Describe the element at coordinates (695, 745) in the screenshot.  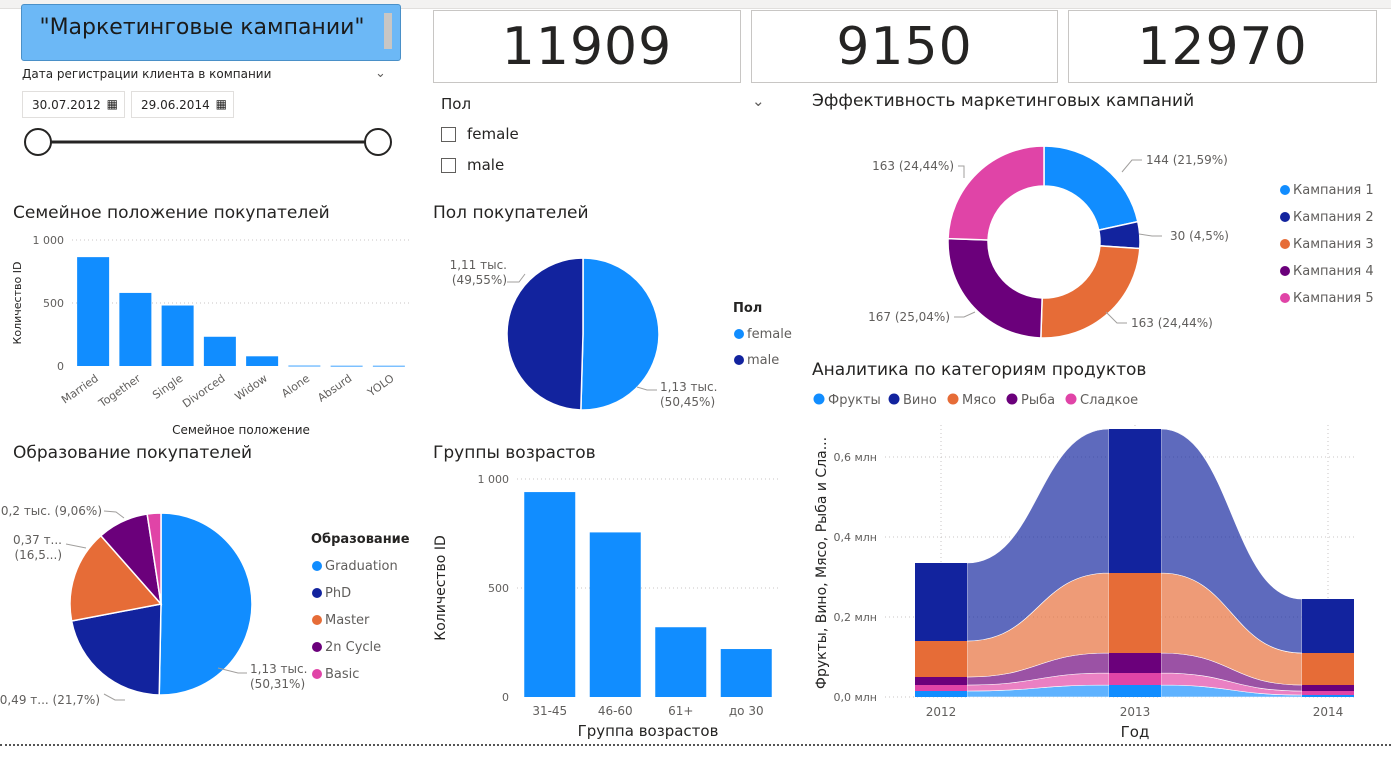
I see `page-bottom-border` at that location.